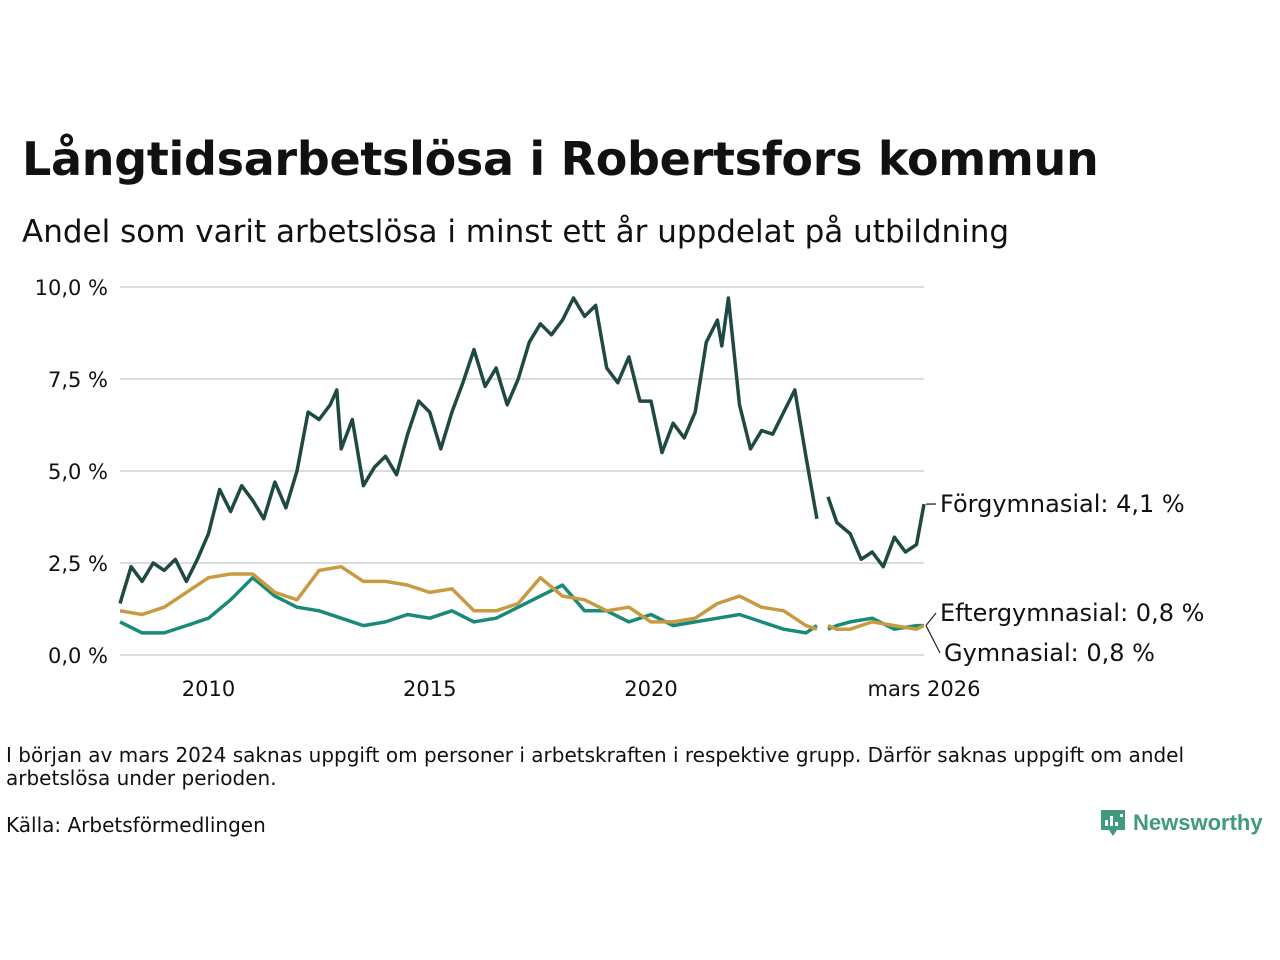  What do you see at coordinates (1072, 613) in the screenshot?
I see `series-label-eftergymnasial: Eftergymnasial: 0,8 %` at bounding box center [1072, 613].